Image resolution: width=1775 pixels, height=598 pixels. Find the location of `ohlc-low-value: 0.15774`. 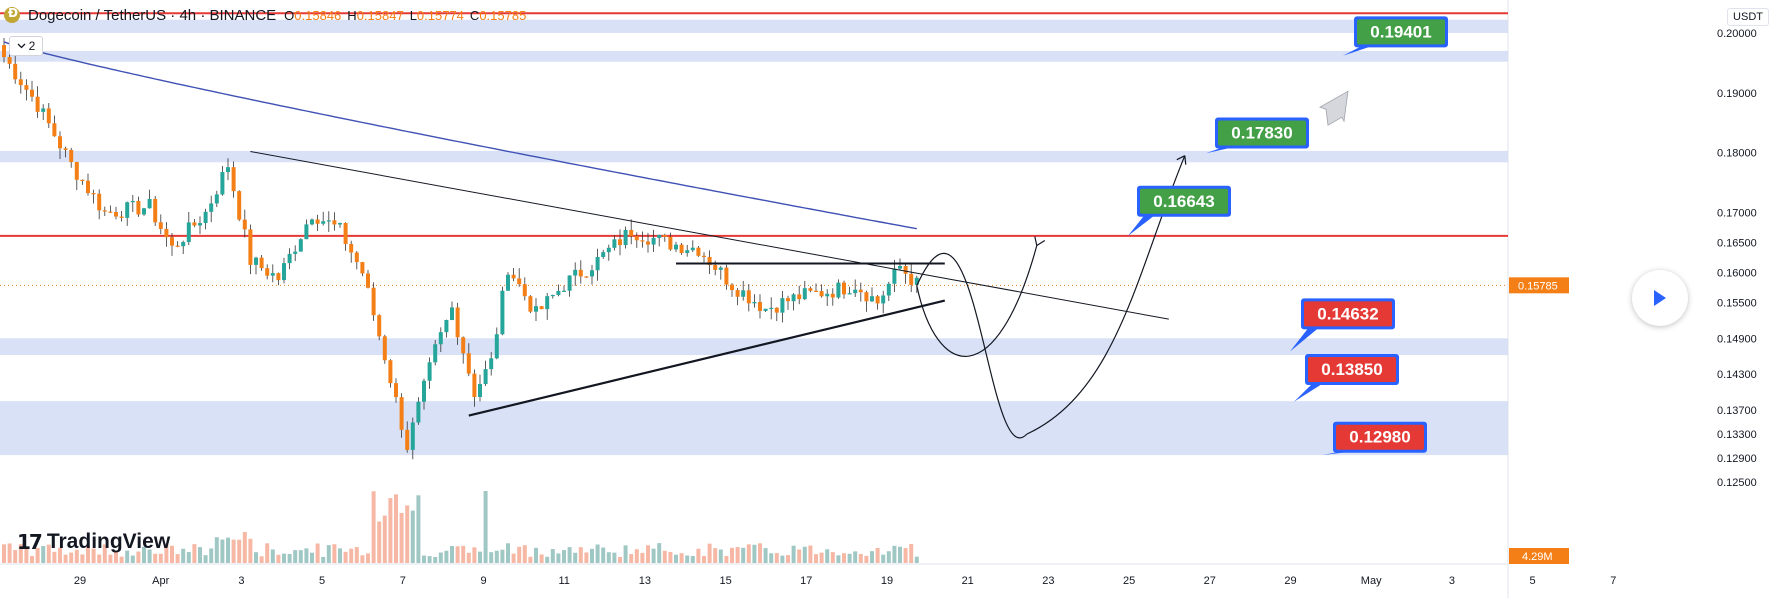

ohlc-low-value: 0.15774 is located at coordinates (440, 15).